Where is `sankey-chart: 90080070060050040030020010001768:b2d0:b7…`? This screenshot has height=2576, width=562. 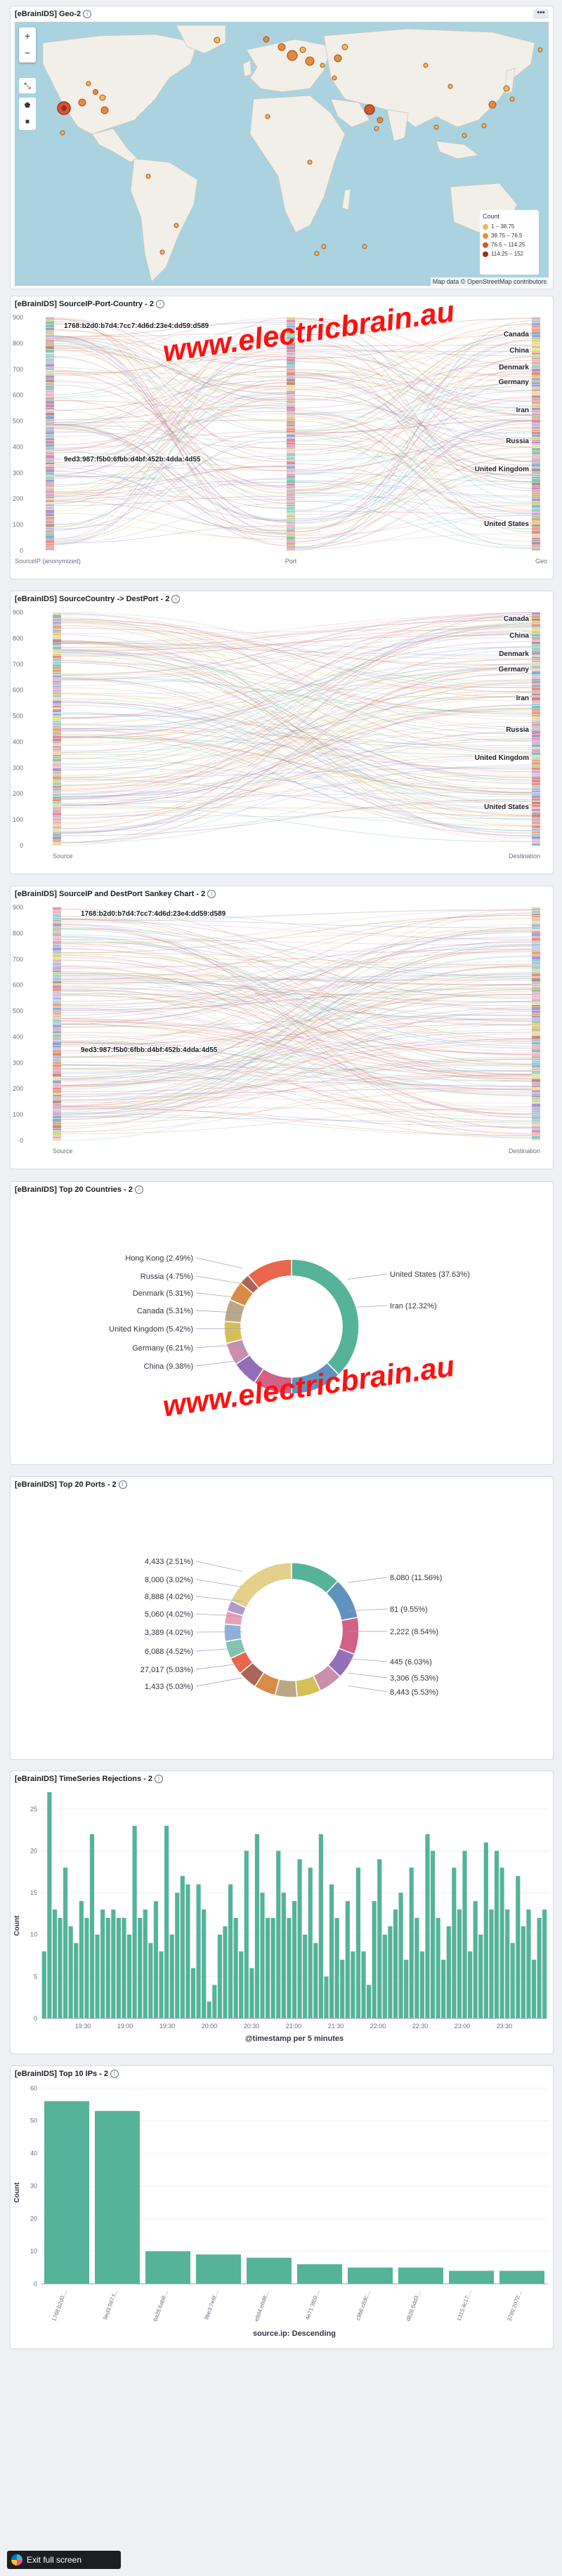
sankey-chart: 90080070060050040030020010001768:b2d0:b7… is located at coordinates (282, 1035).